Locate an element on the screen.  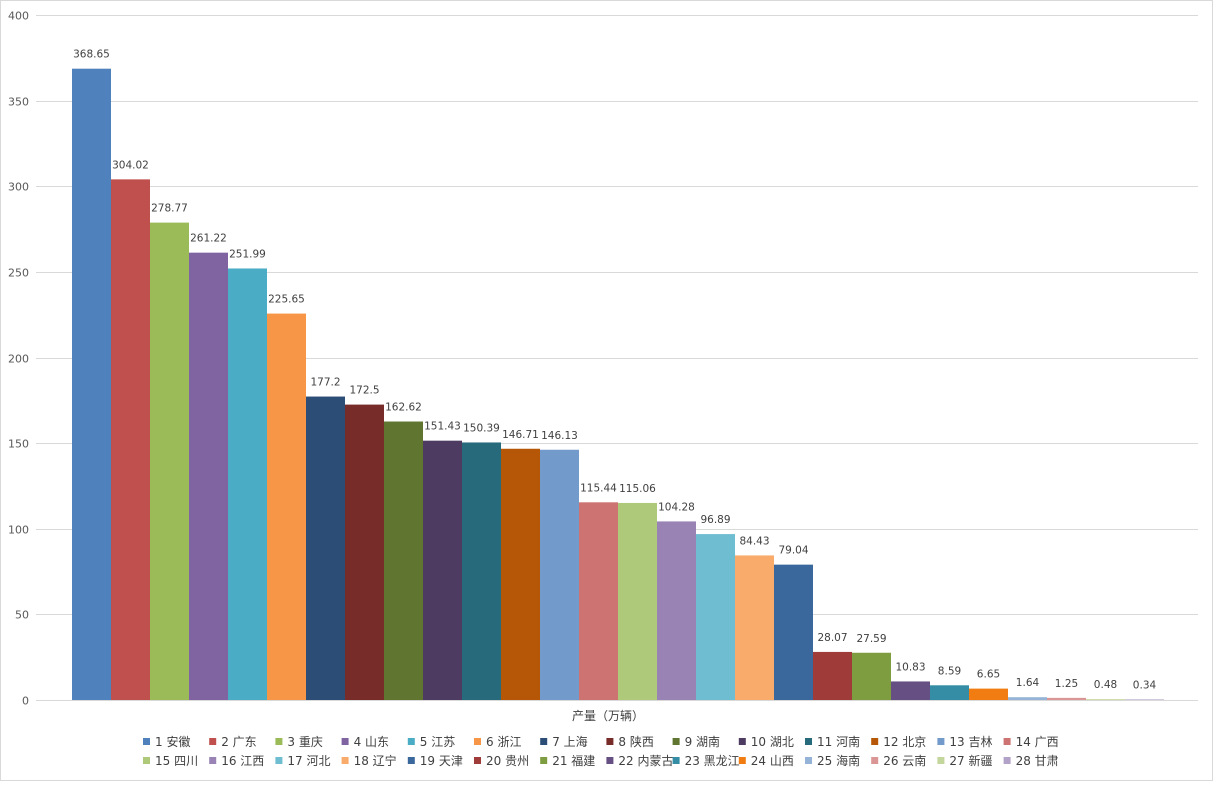
y-tick-label: 50 is located at coordinates (22, 615).